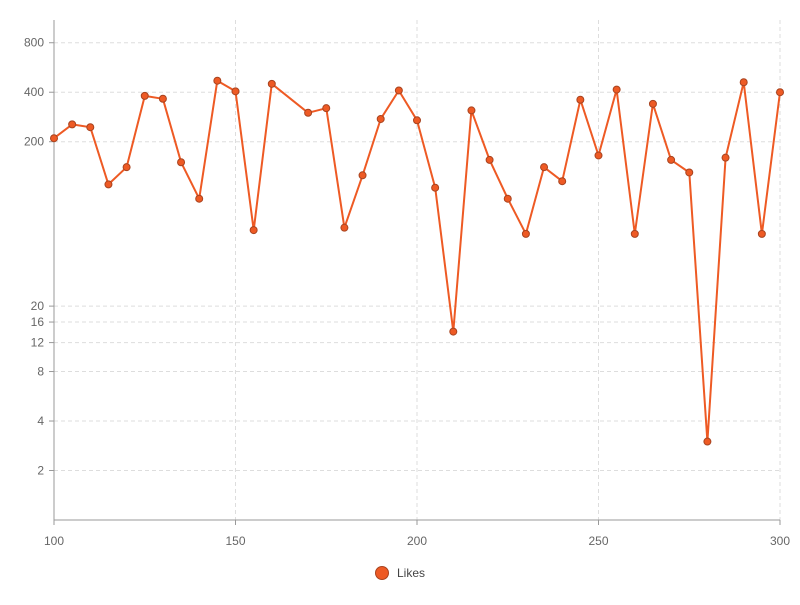 Image resolution: width=800 pixels, height=605 pixels. Describe the element at coordinates (54, 541) in the screenshot. I see `x-tick-label: 100` at that location.